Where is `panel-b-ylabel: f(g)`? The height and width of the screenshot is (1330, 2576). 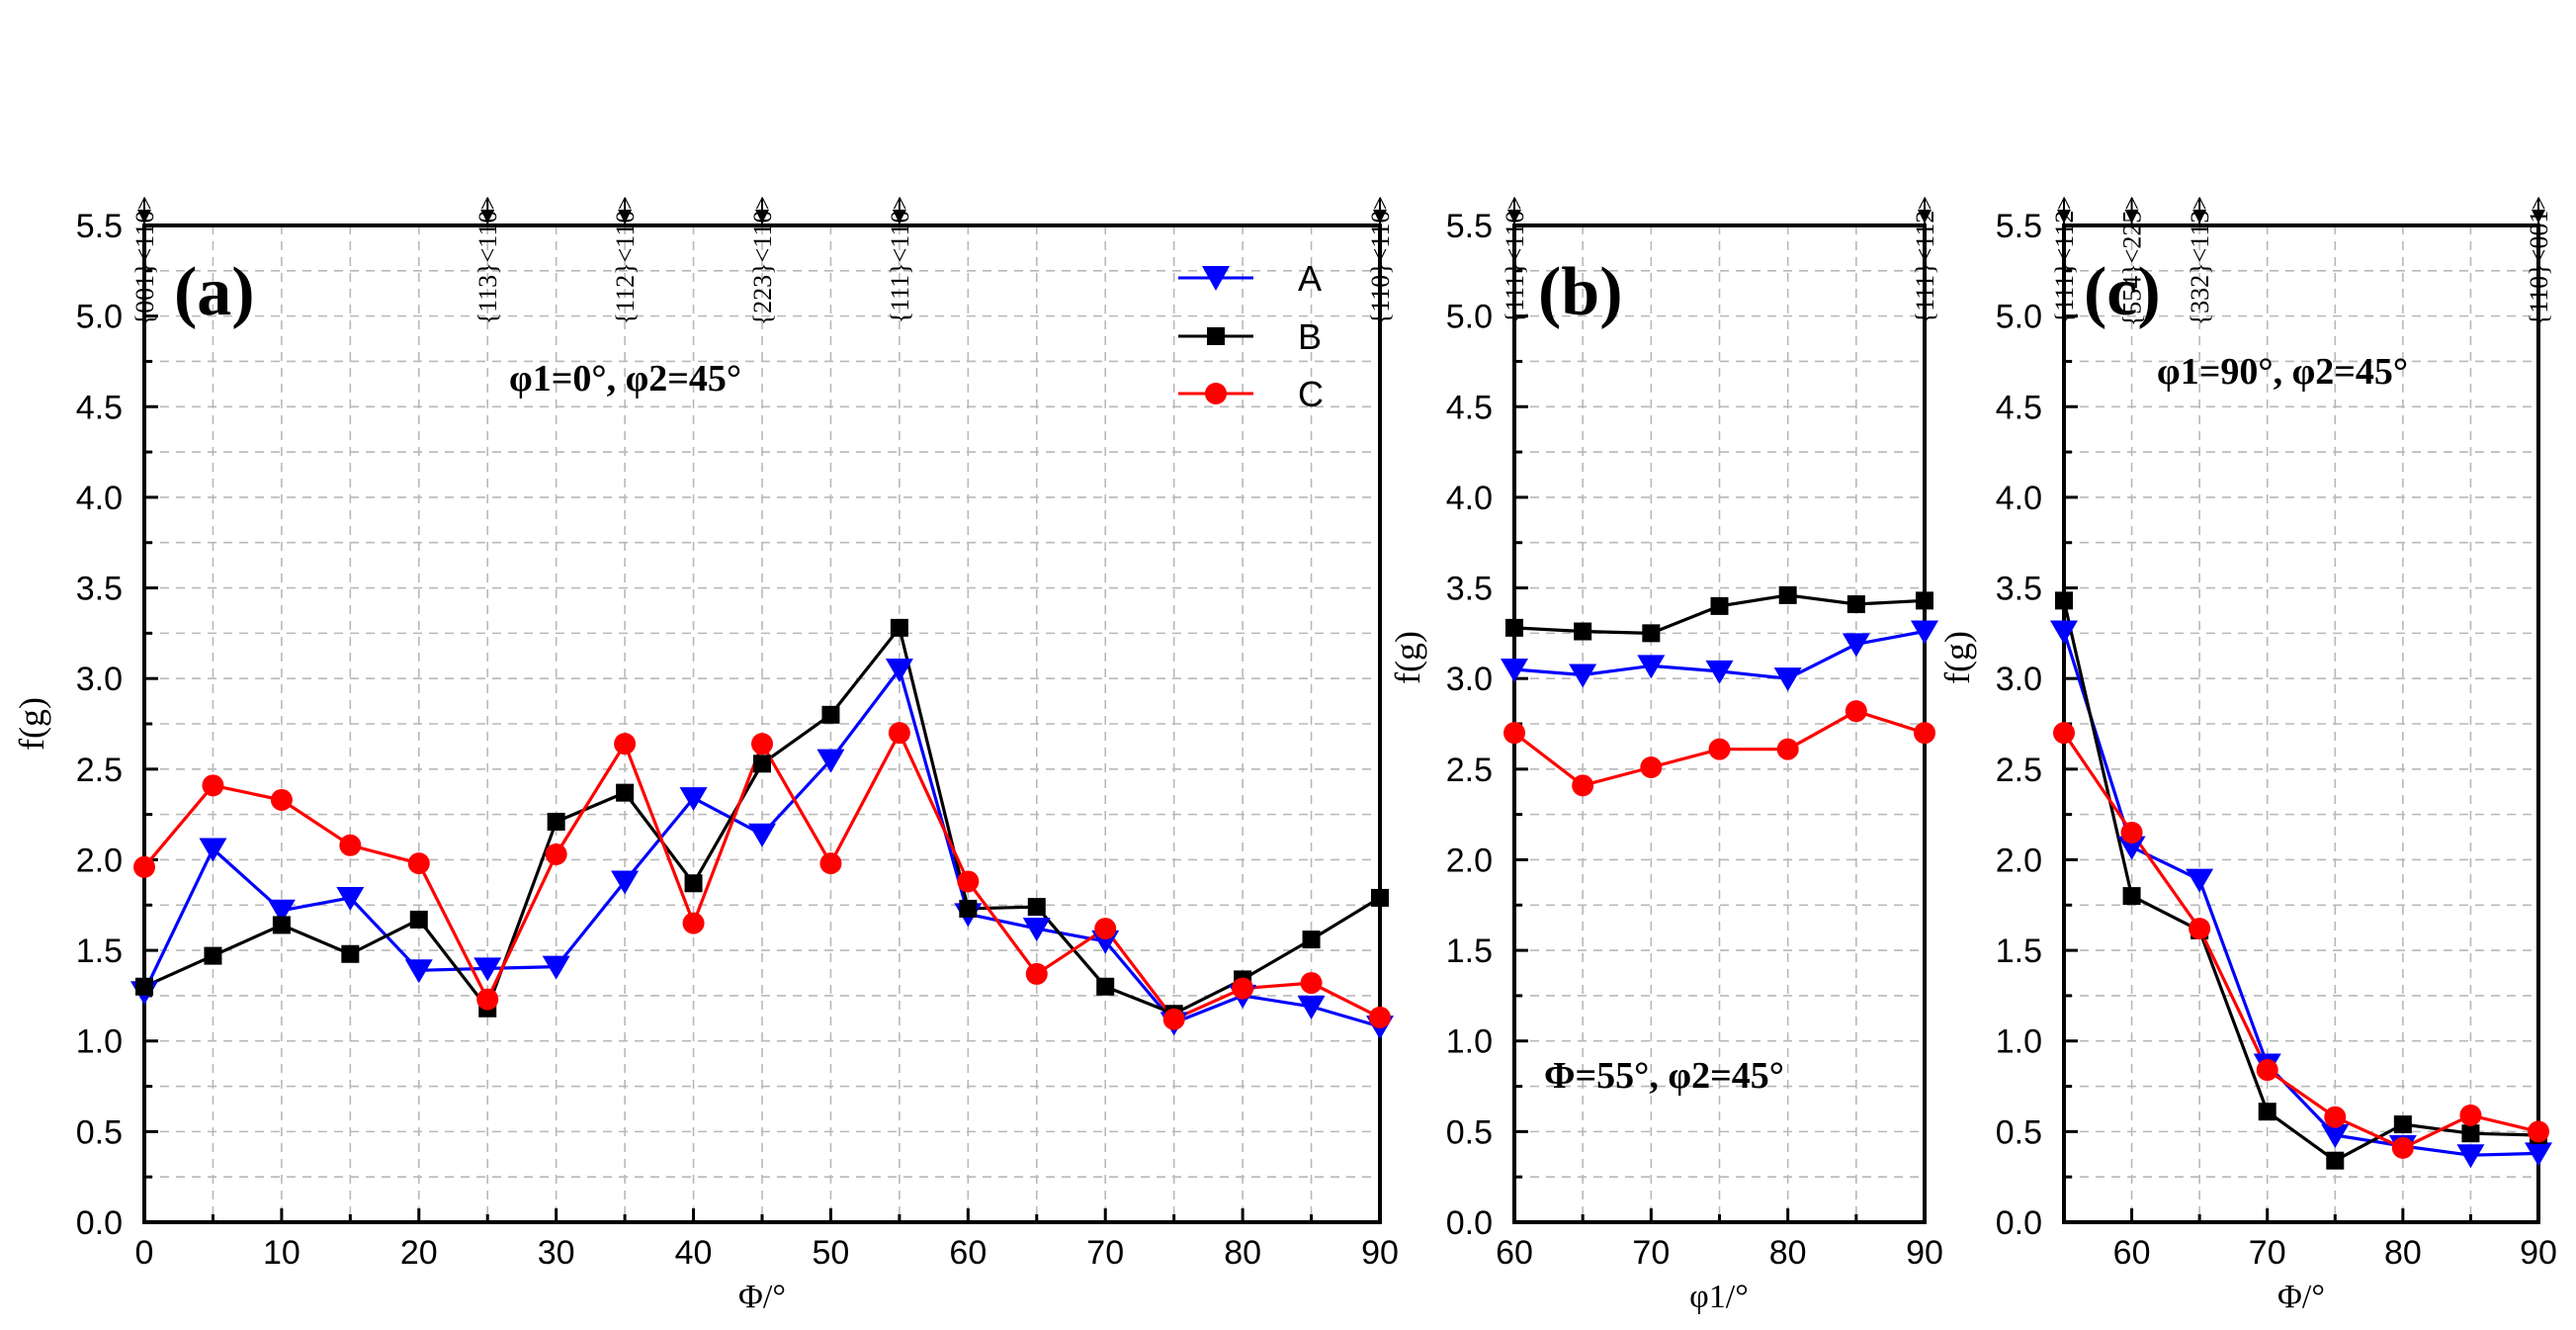 panel-b-ylabel: f(g) is located at coordinates (1407, 657).